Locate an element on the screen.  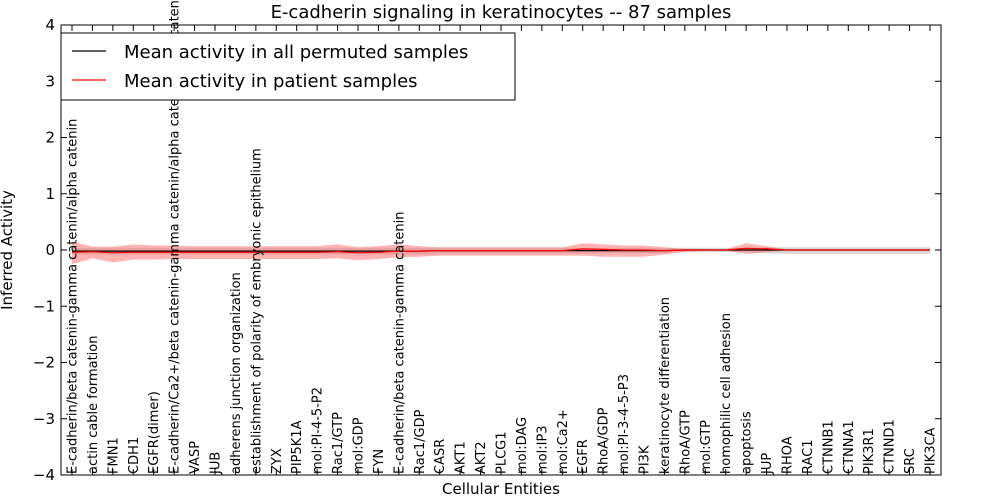
x-tick-label: CDH1 is located at coordinates (134, 455).